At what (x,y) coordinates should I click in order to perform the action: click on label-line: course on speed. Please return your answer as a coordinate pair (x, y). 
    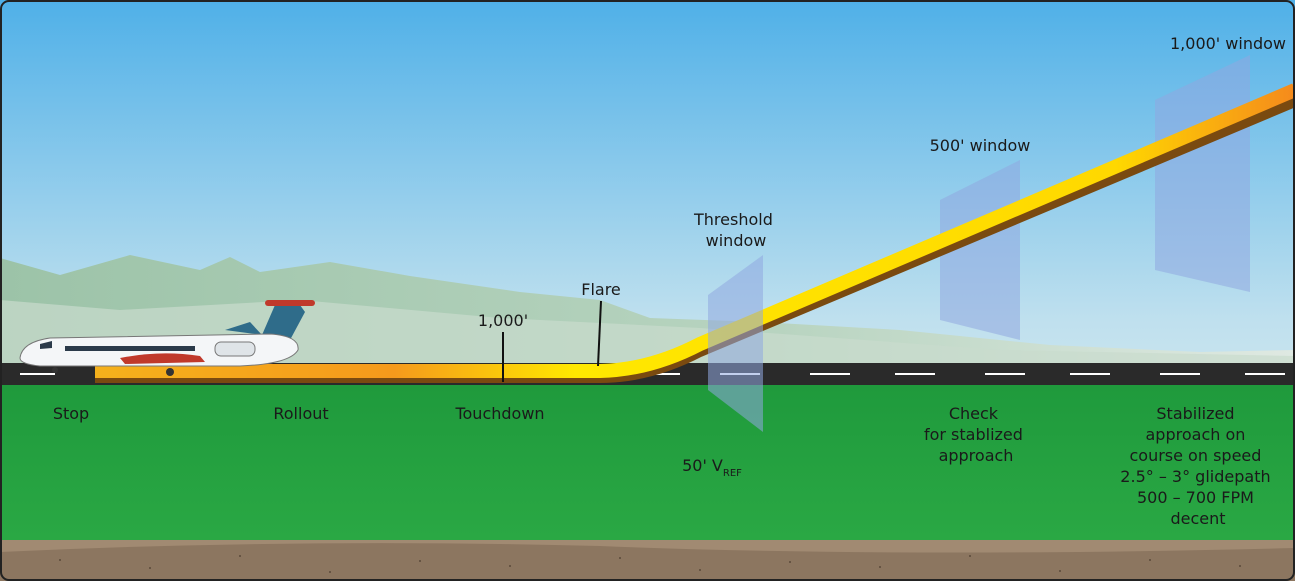
    Looking at the image, I should click on (1195, 455).